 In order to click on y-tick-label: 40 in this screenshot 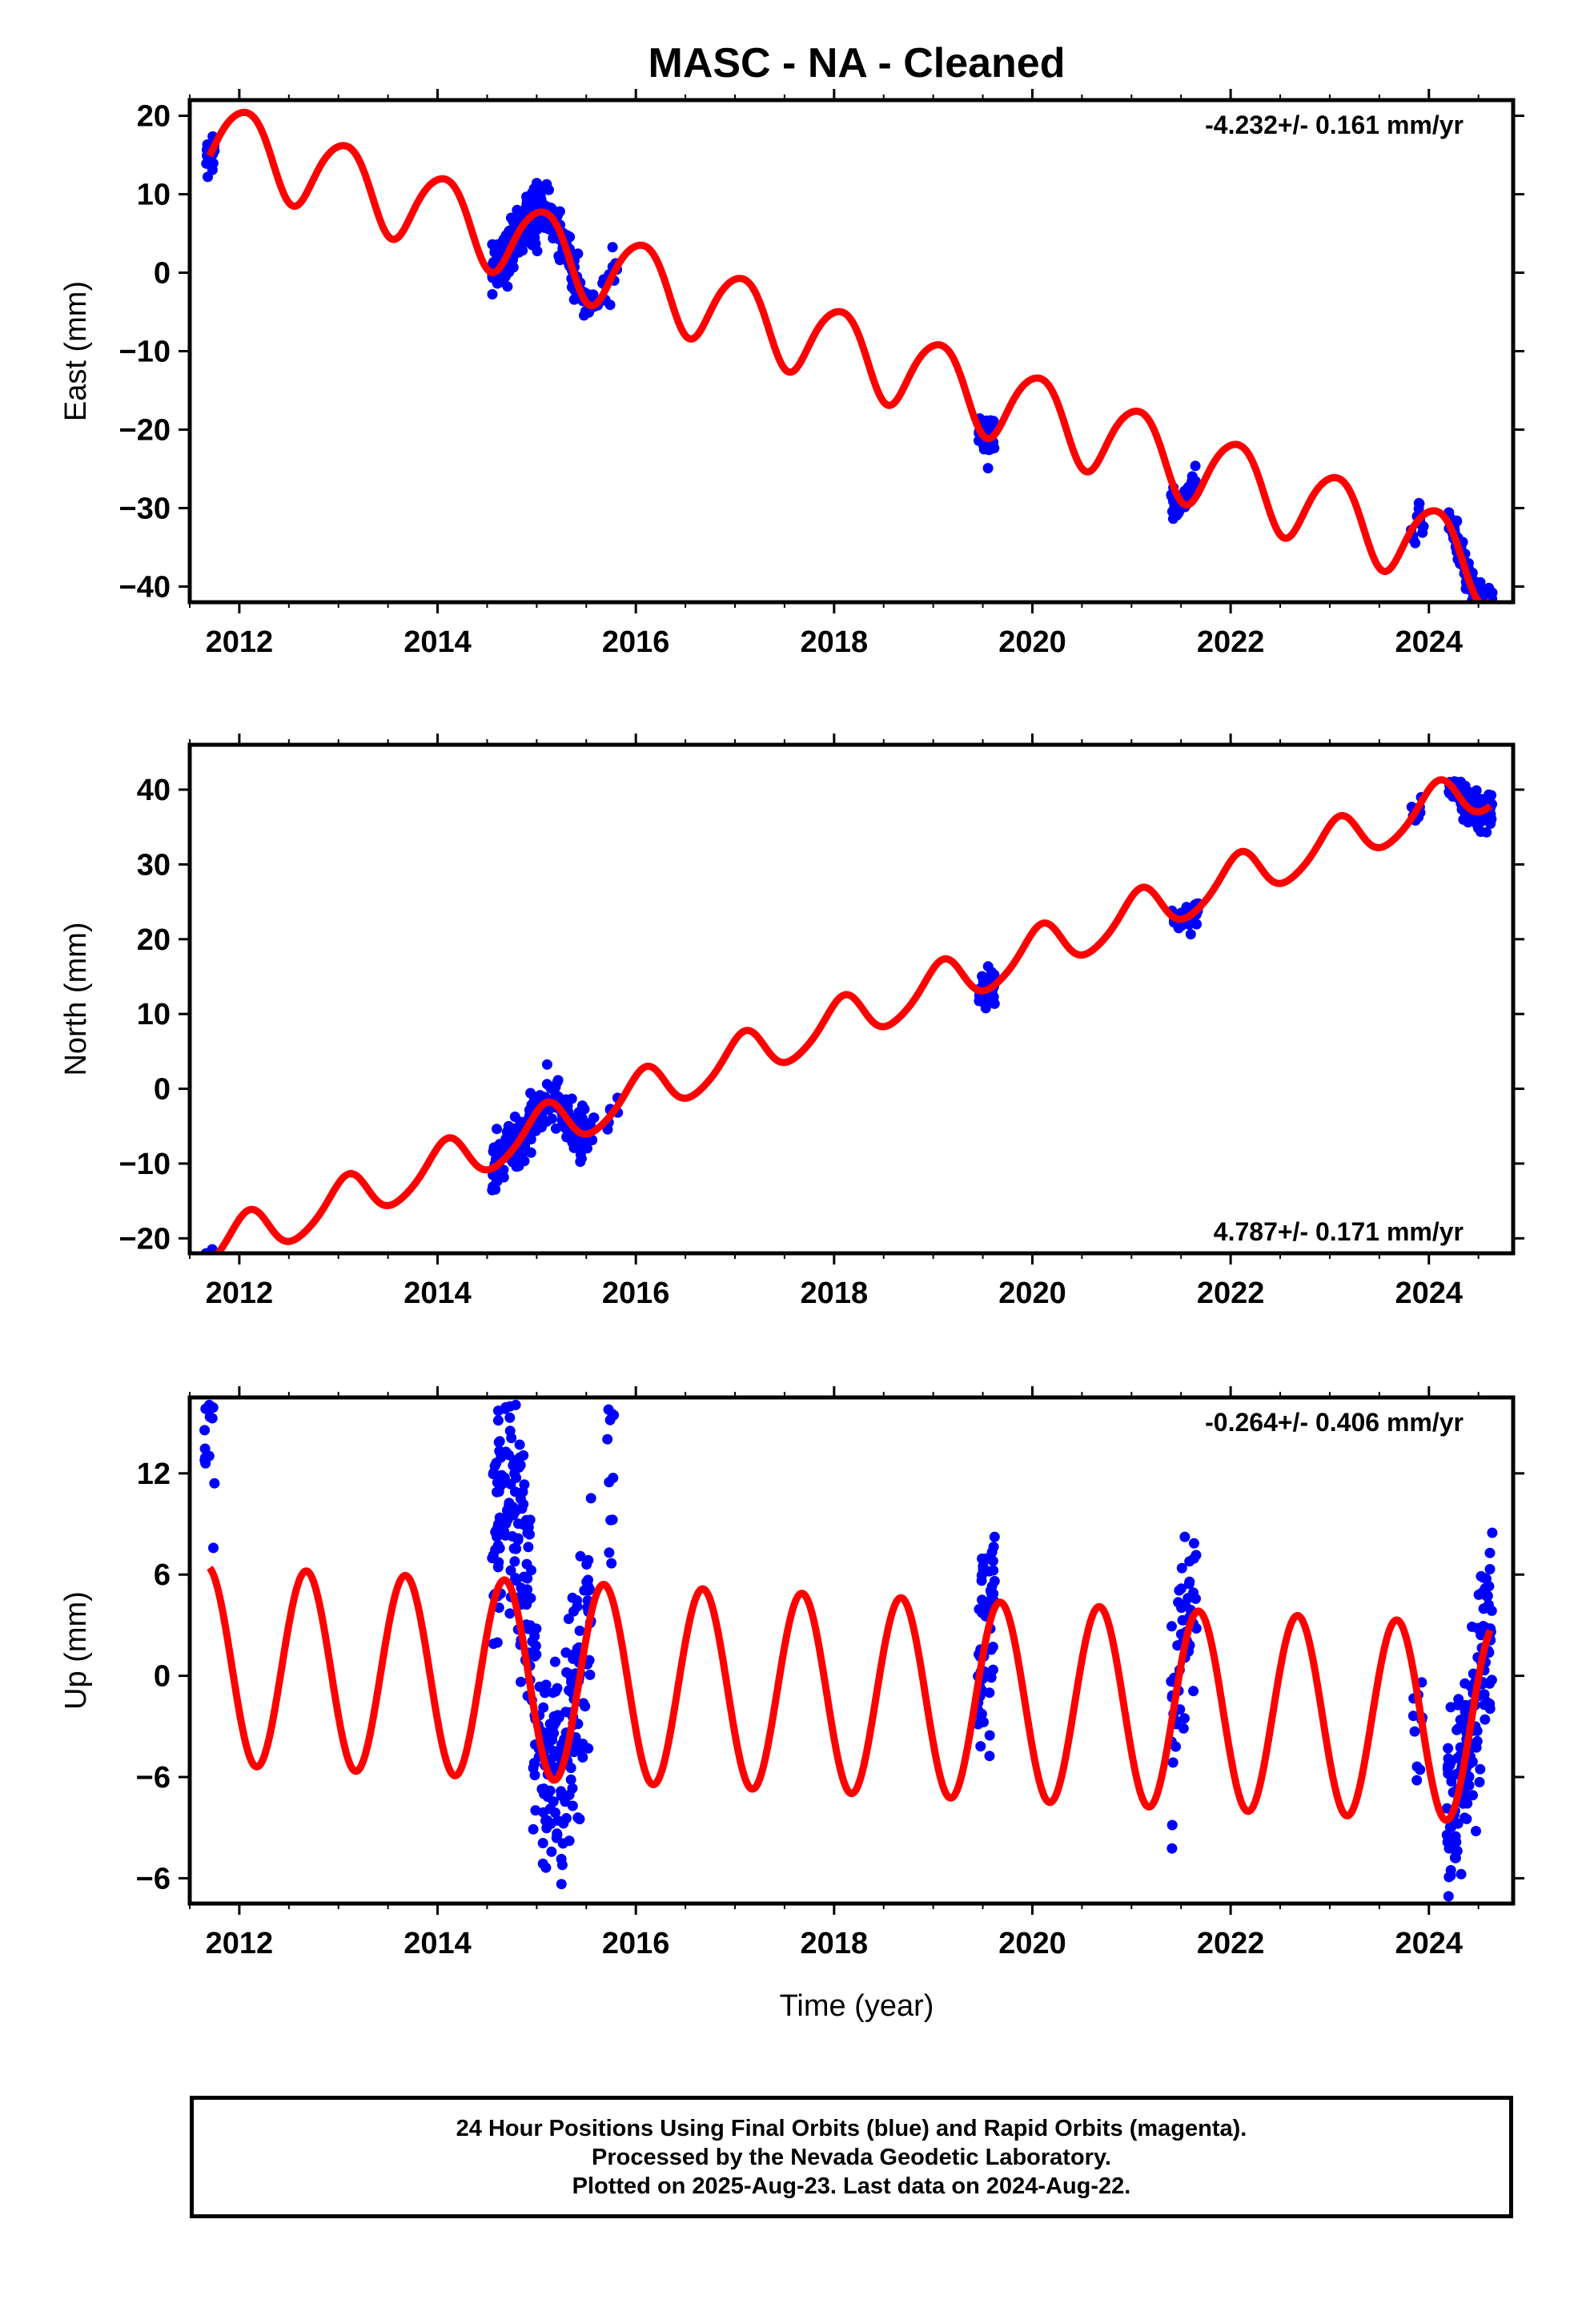, I will do `click(154, 790)`.